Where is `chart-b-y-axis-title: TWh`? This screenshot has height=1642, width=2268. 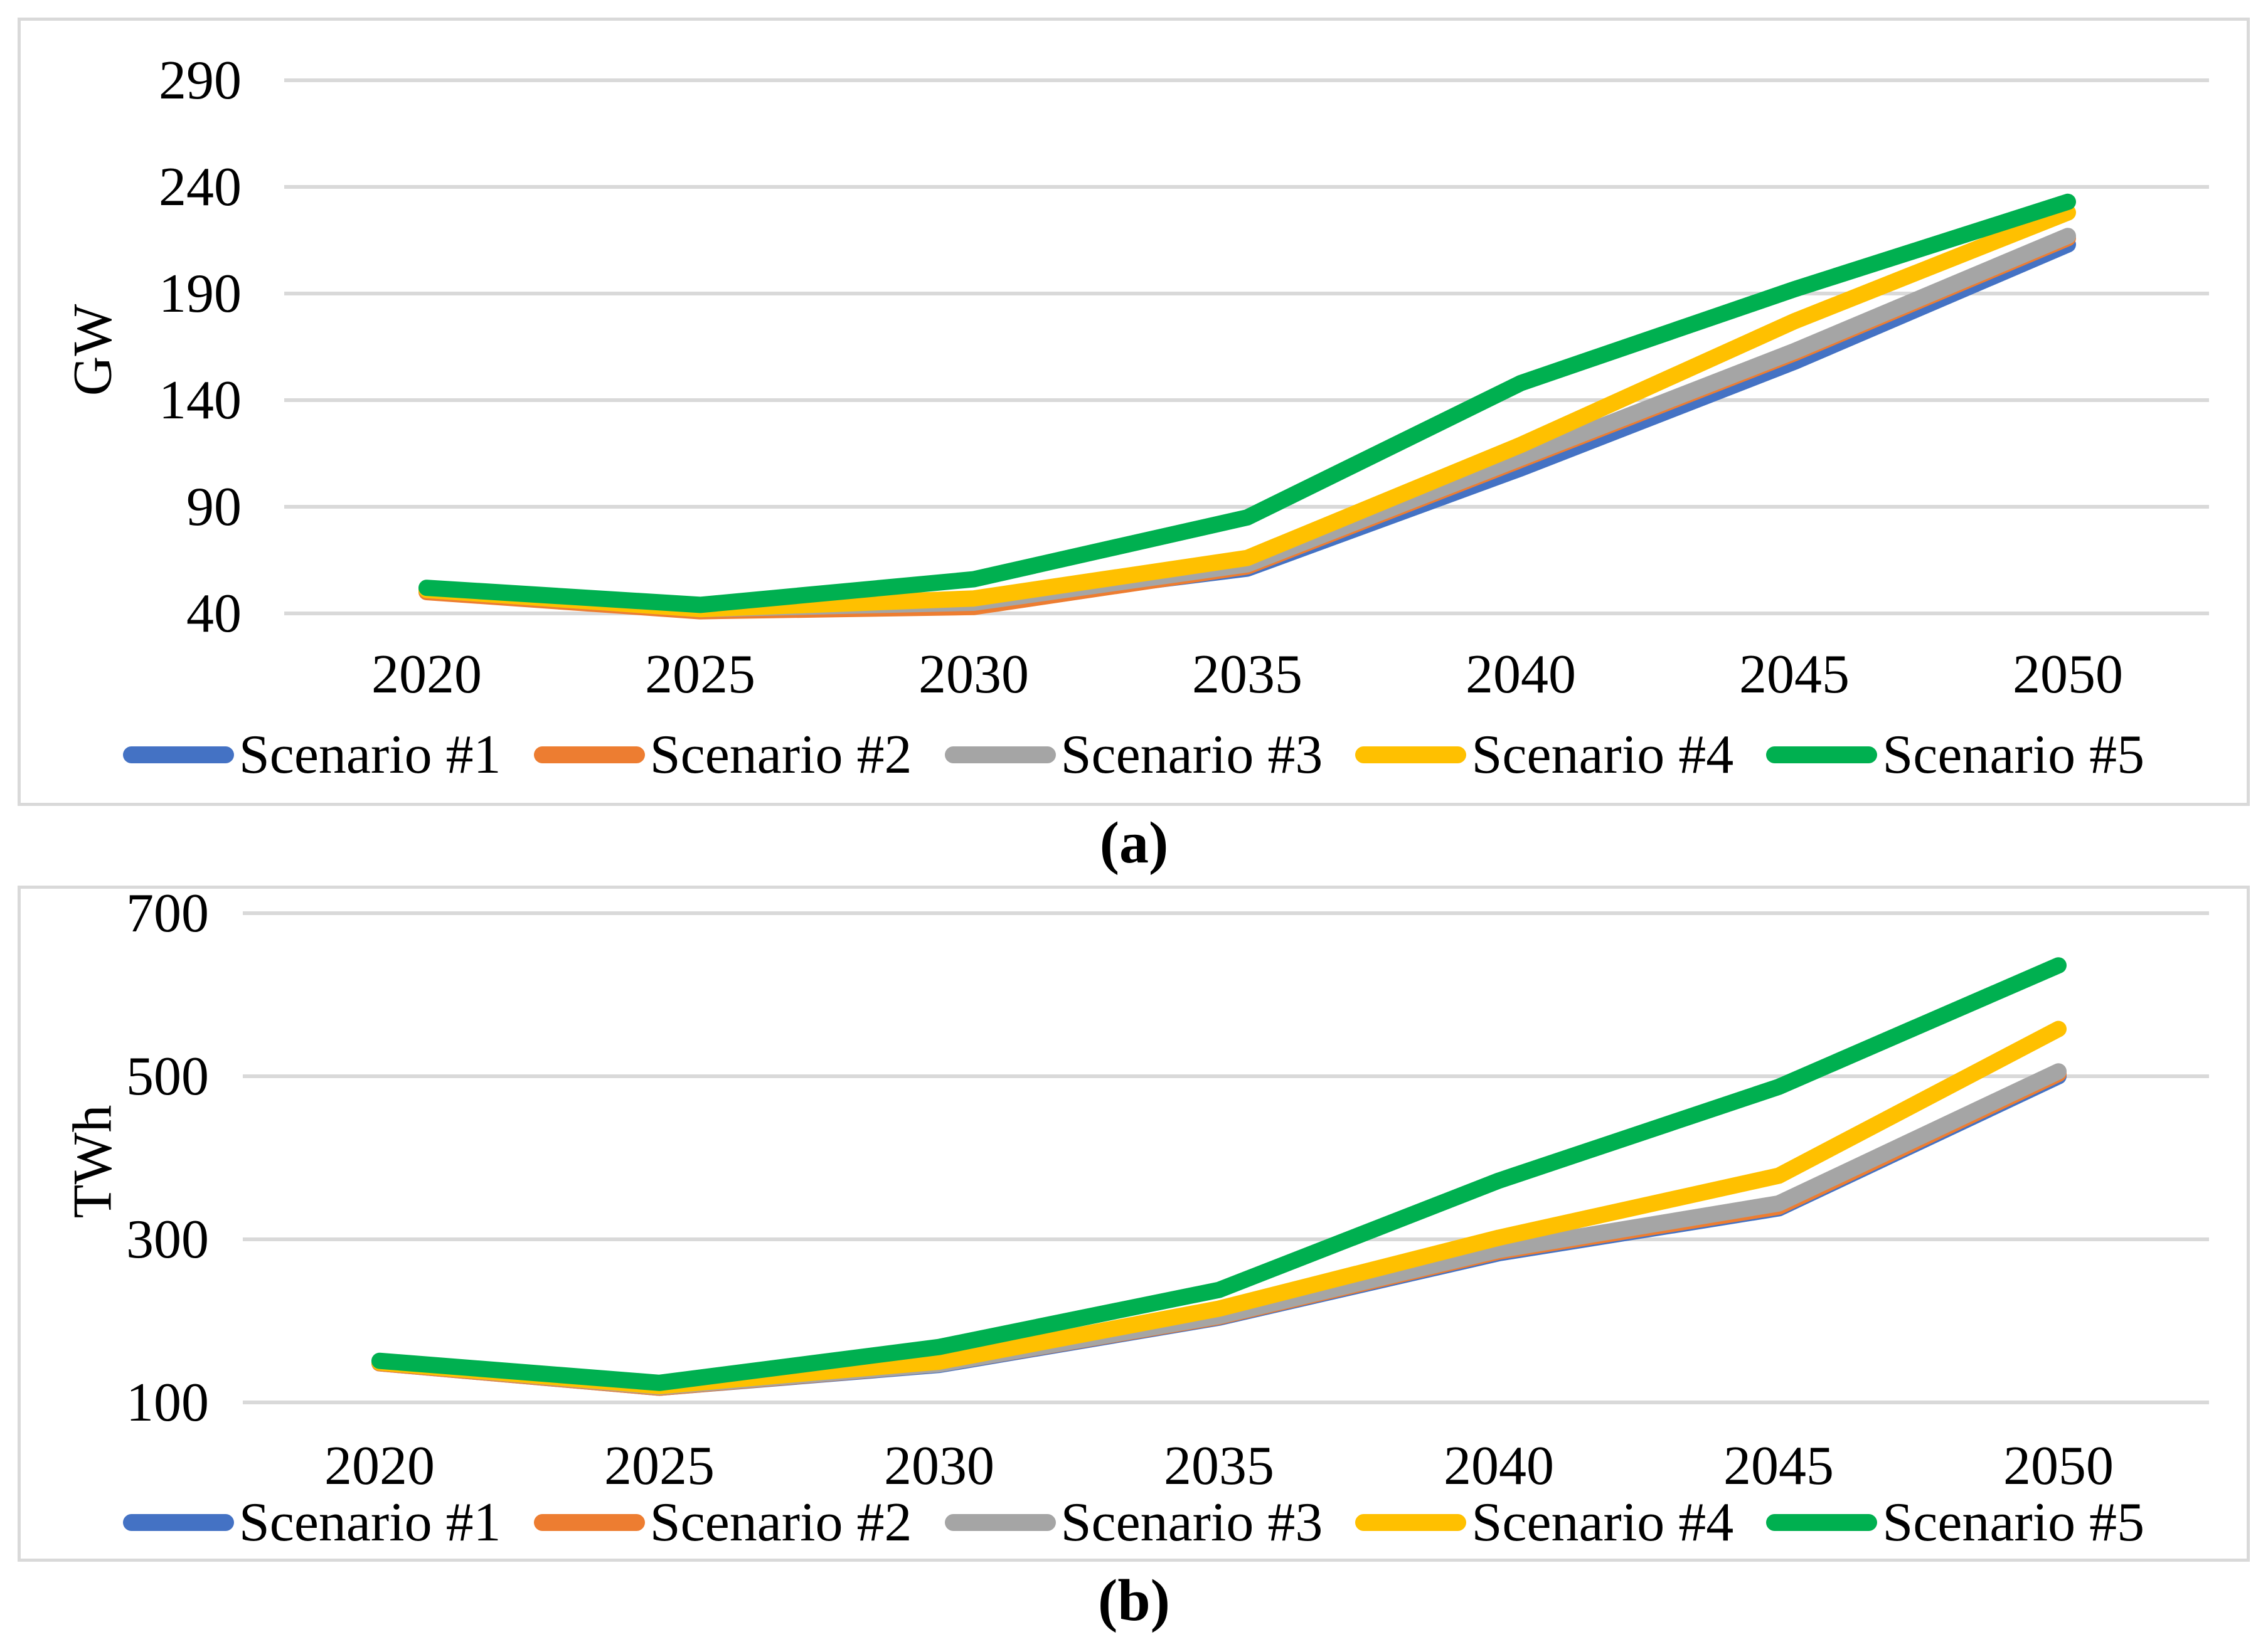
chart-b-y-axis-title: TWh is located at coordinates (93, 1161).